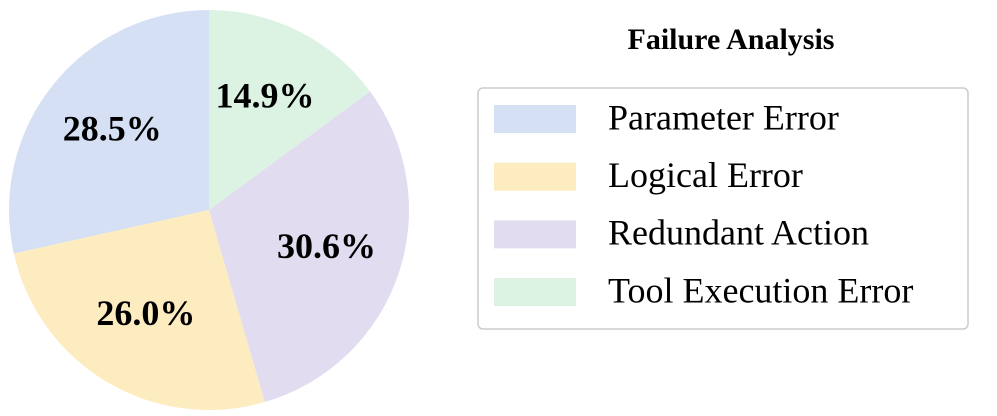 This screenshot has height=416, width=997. Describe the element at coordinates (326, 246) in the screenshot. I see `slice-label: 30.6%` at that location.